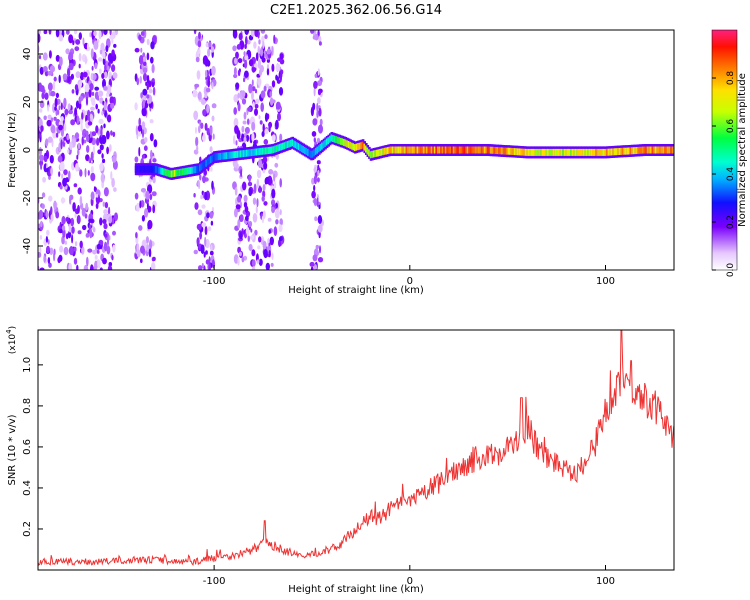 This screenshot has height=600, width=750. I want to click on colorbar-gradient, so click(724, 150).